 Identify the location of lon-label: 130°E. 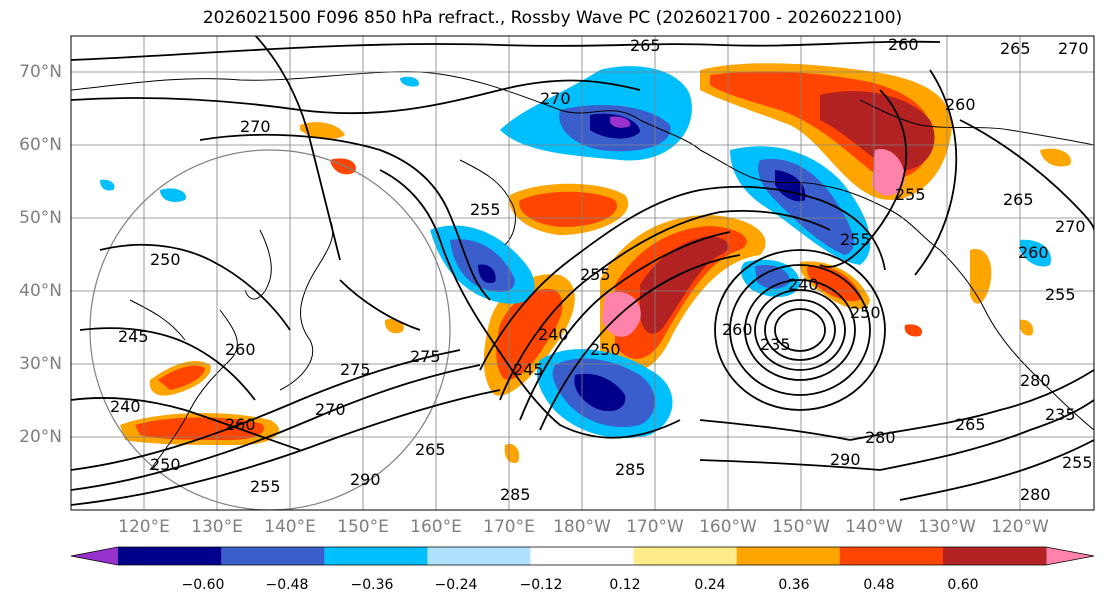
(217, 527).